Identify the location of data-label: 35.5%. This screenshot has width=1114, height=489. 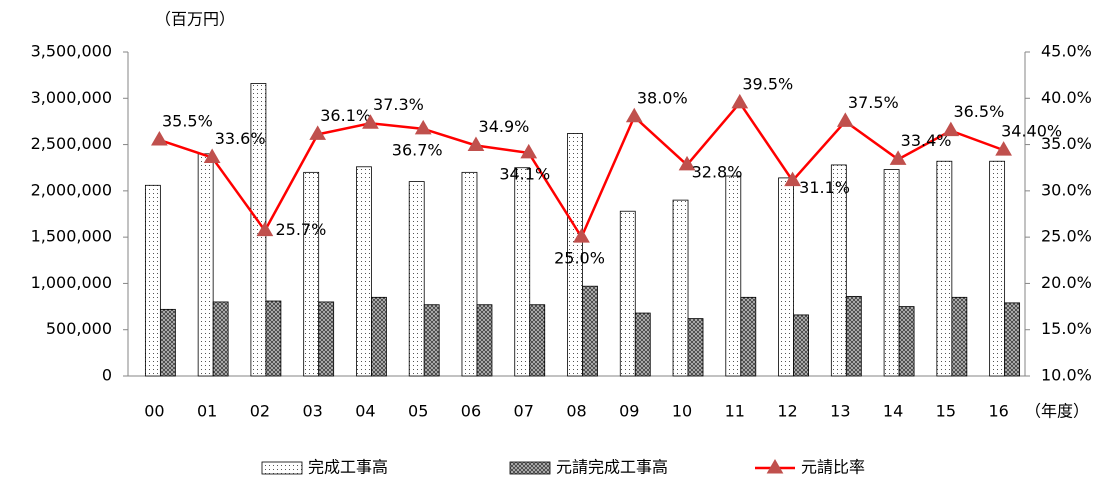
(187, 120).